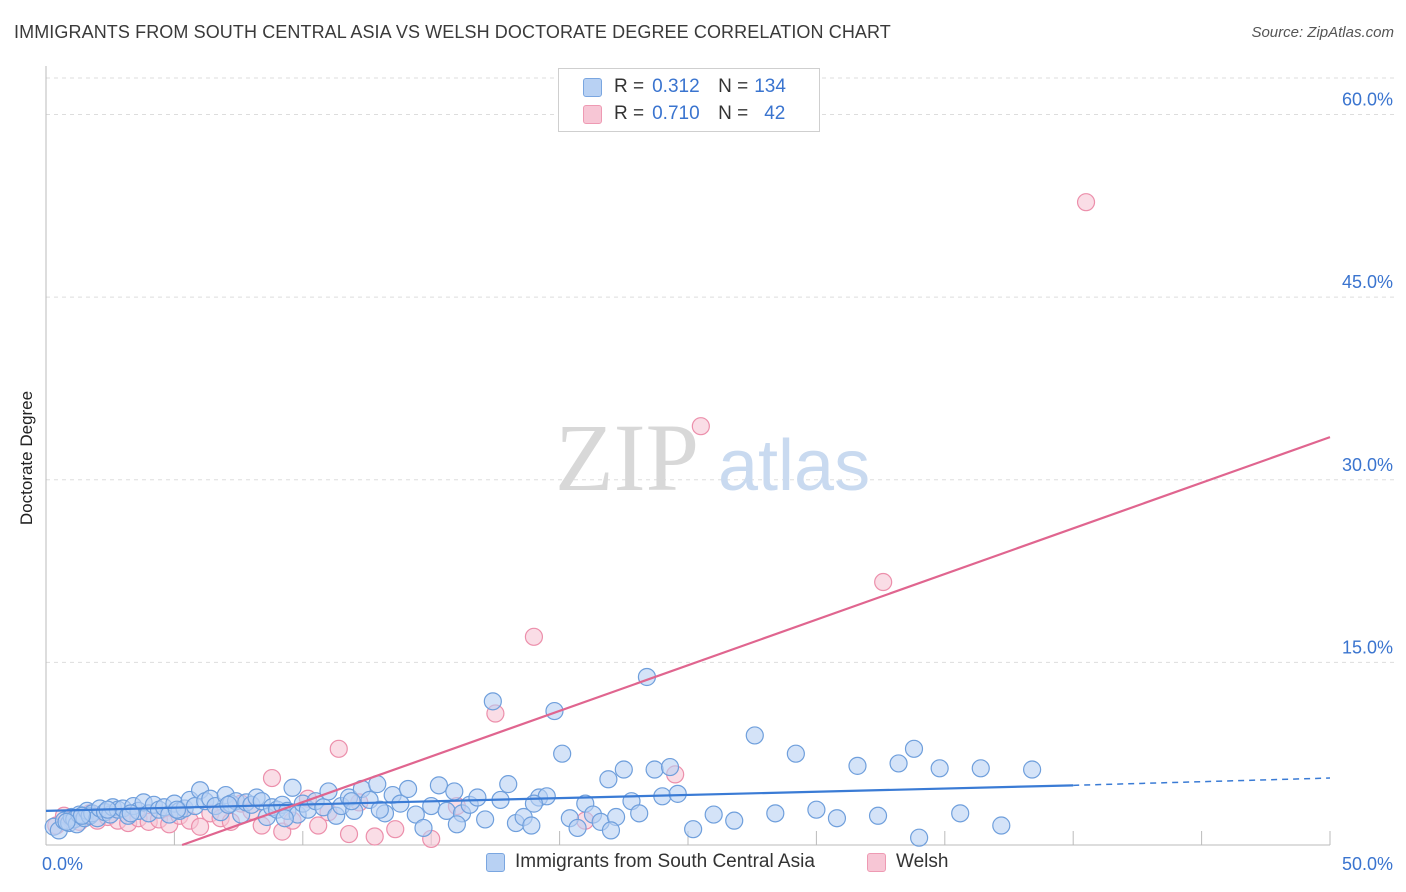 The image size is (1406, 892). Describe the element at coordinates (592, 114) in the screenshot. I see `legend-swatch-pink` at that location.